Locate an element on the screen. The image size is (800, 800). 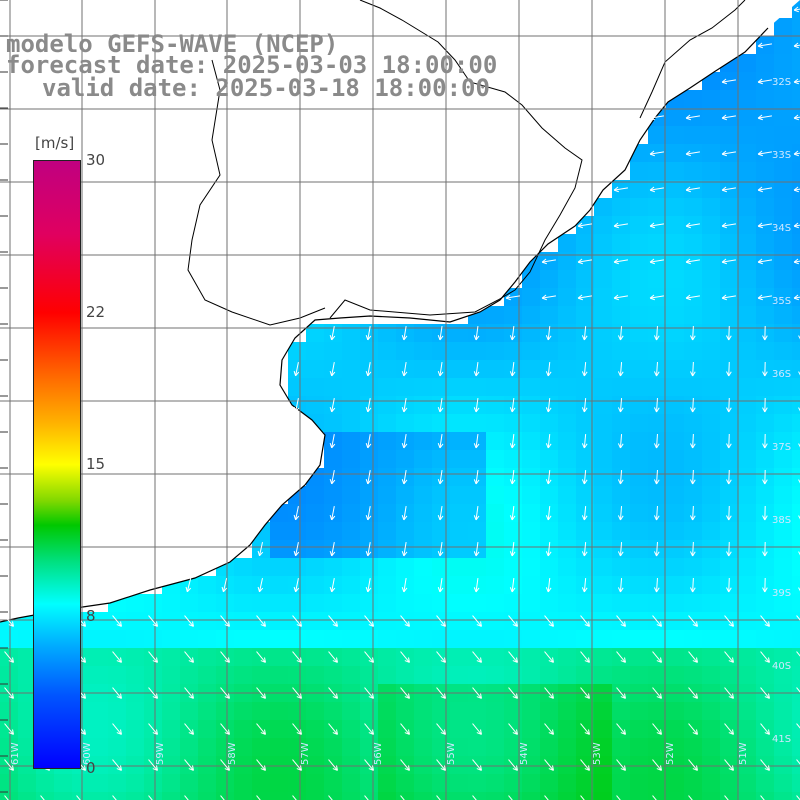
longitude-label: 60W is located at coordinates (87, 753).